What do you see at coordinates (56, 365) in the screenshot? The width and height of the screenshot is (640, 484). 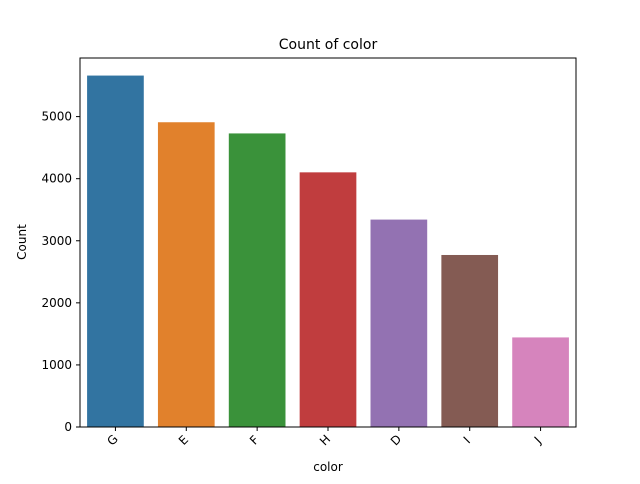 I see `y-tick-label: 1000` at bounding box center [56, 365].